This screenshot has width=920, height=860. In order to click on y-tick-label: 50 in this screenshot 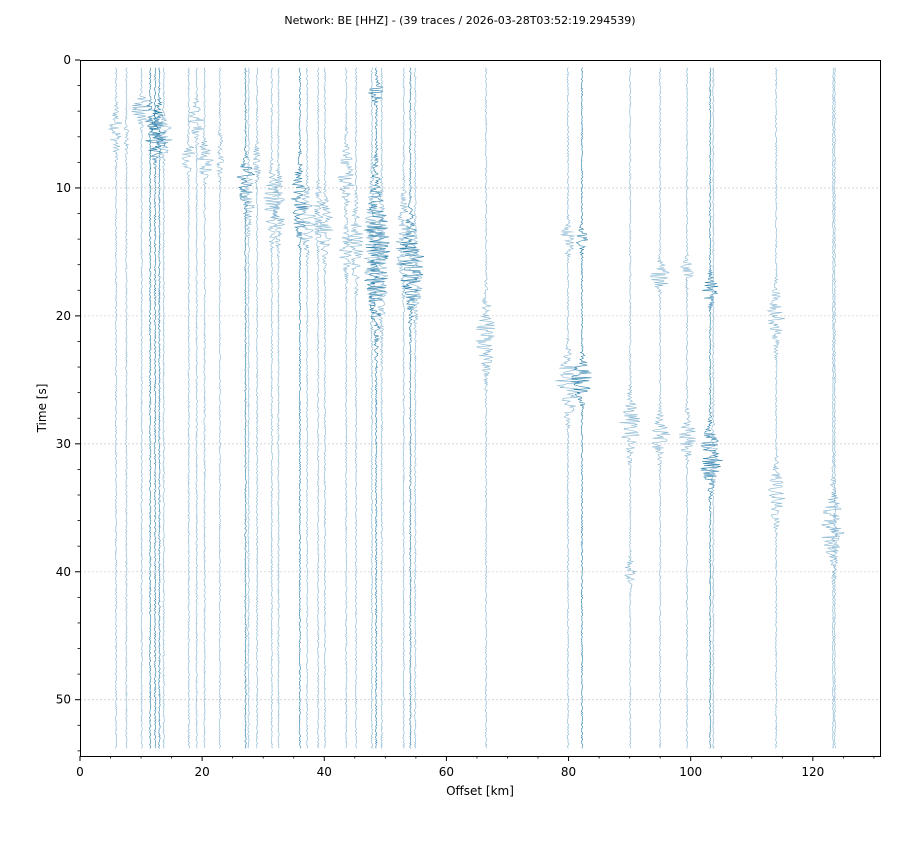, I will do `click(63, 700)`.